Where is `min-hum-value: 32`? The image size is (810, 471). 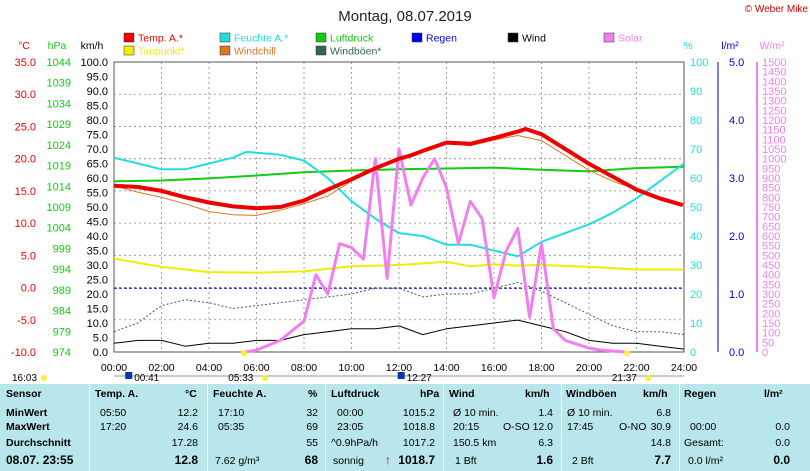 min-hum-value: 32 is located at coordinates (312, 413).